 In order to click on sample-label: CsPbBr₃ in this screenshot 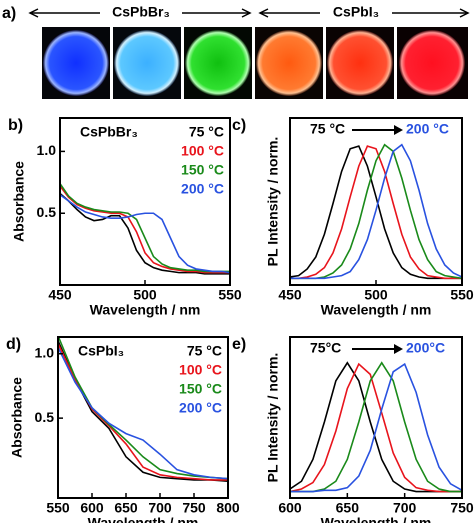, I will do `click(109, 132)`.